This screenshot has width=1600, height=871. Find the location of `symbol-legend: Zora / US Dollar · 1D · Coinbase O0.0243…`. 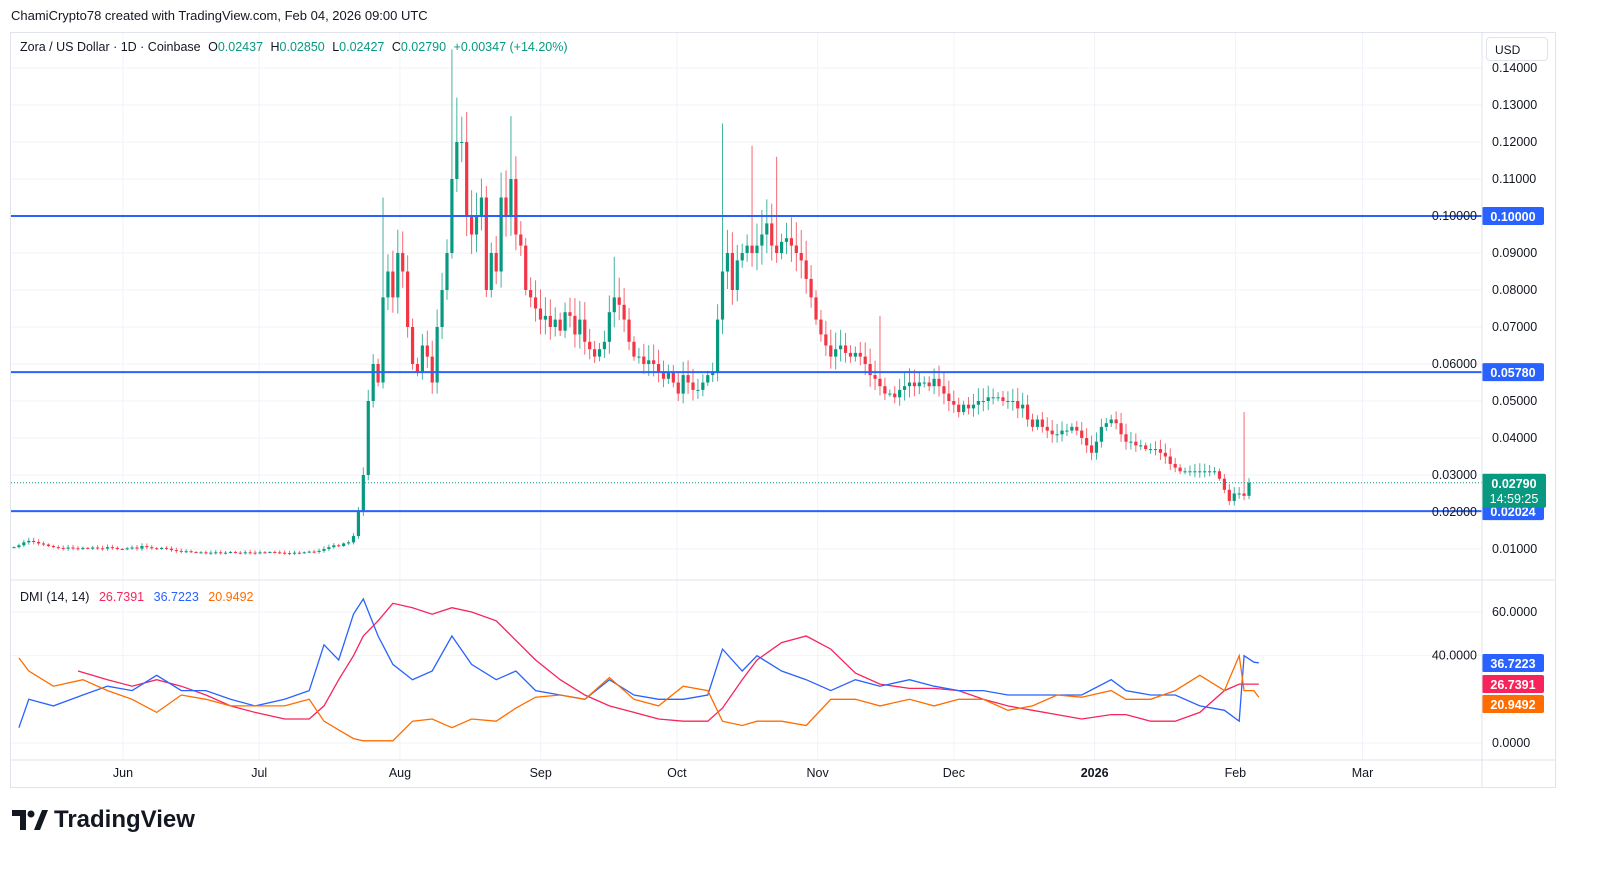

symbol-legend: Zora / US Dollar · 1D · Coinbase O0.0243… is located at coordinates (296, 47).